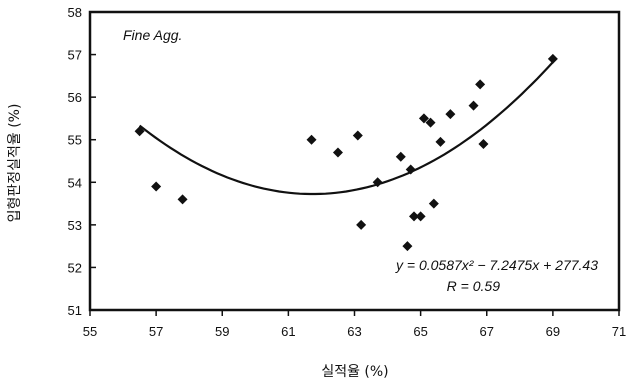 The image size is (636, 385). What do you see at coordinates (487, 331) in the screenshot?
I see `x-tick-label: 67` at bounding box center [487, 331].